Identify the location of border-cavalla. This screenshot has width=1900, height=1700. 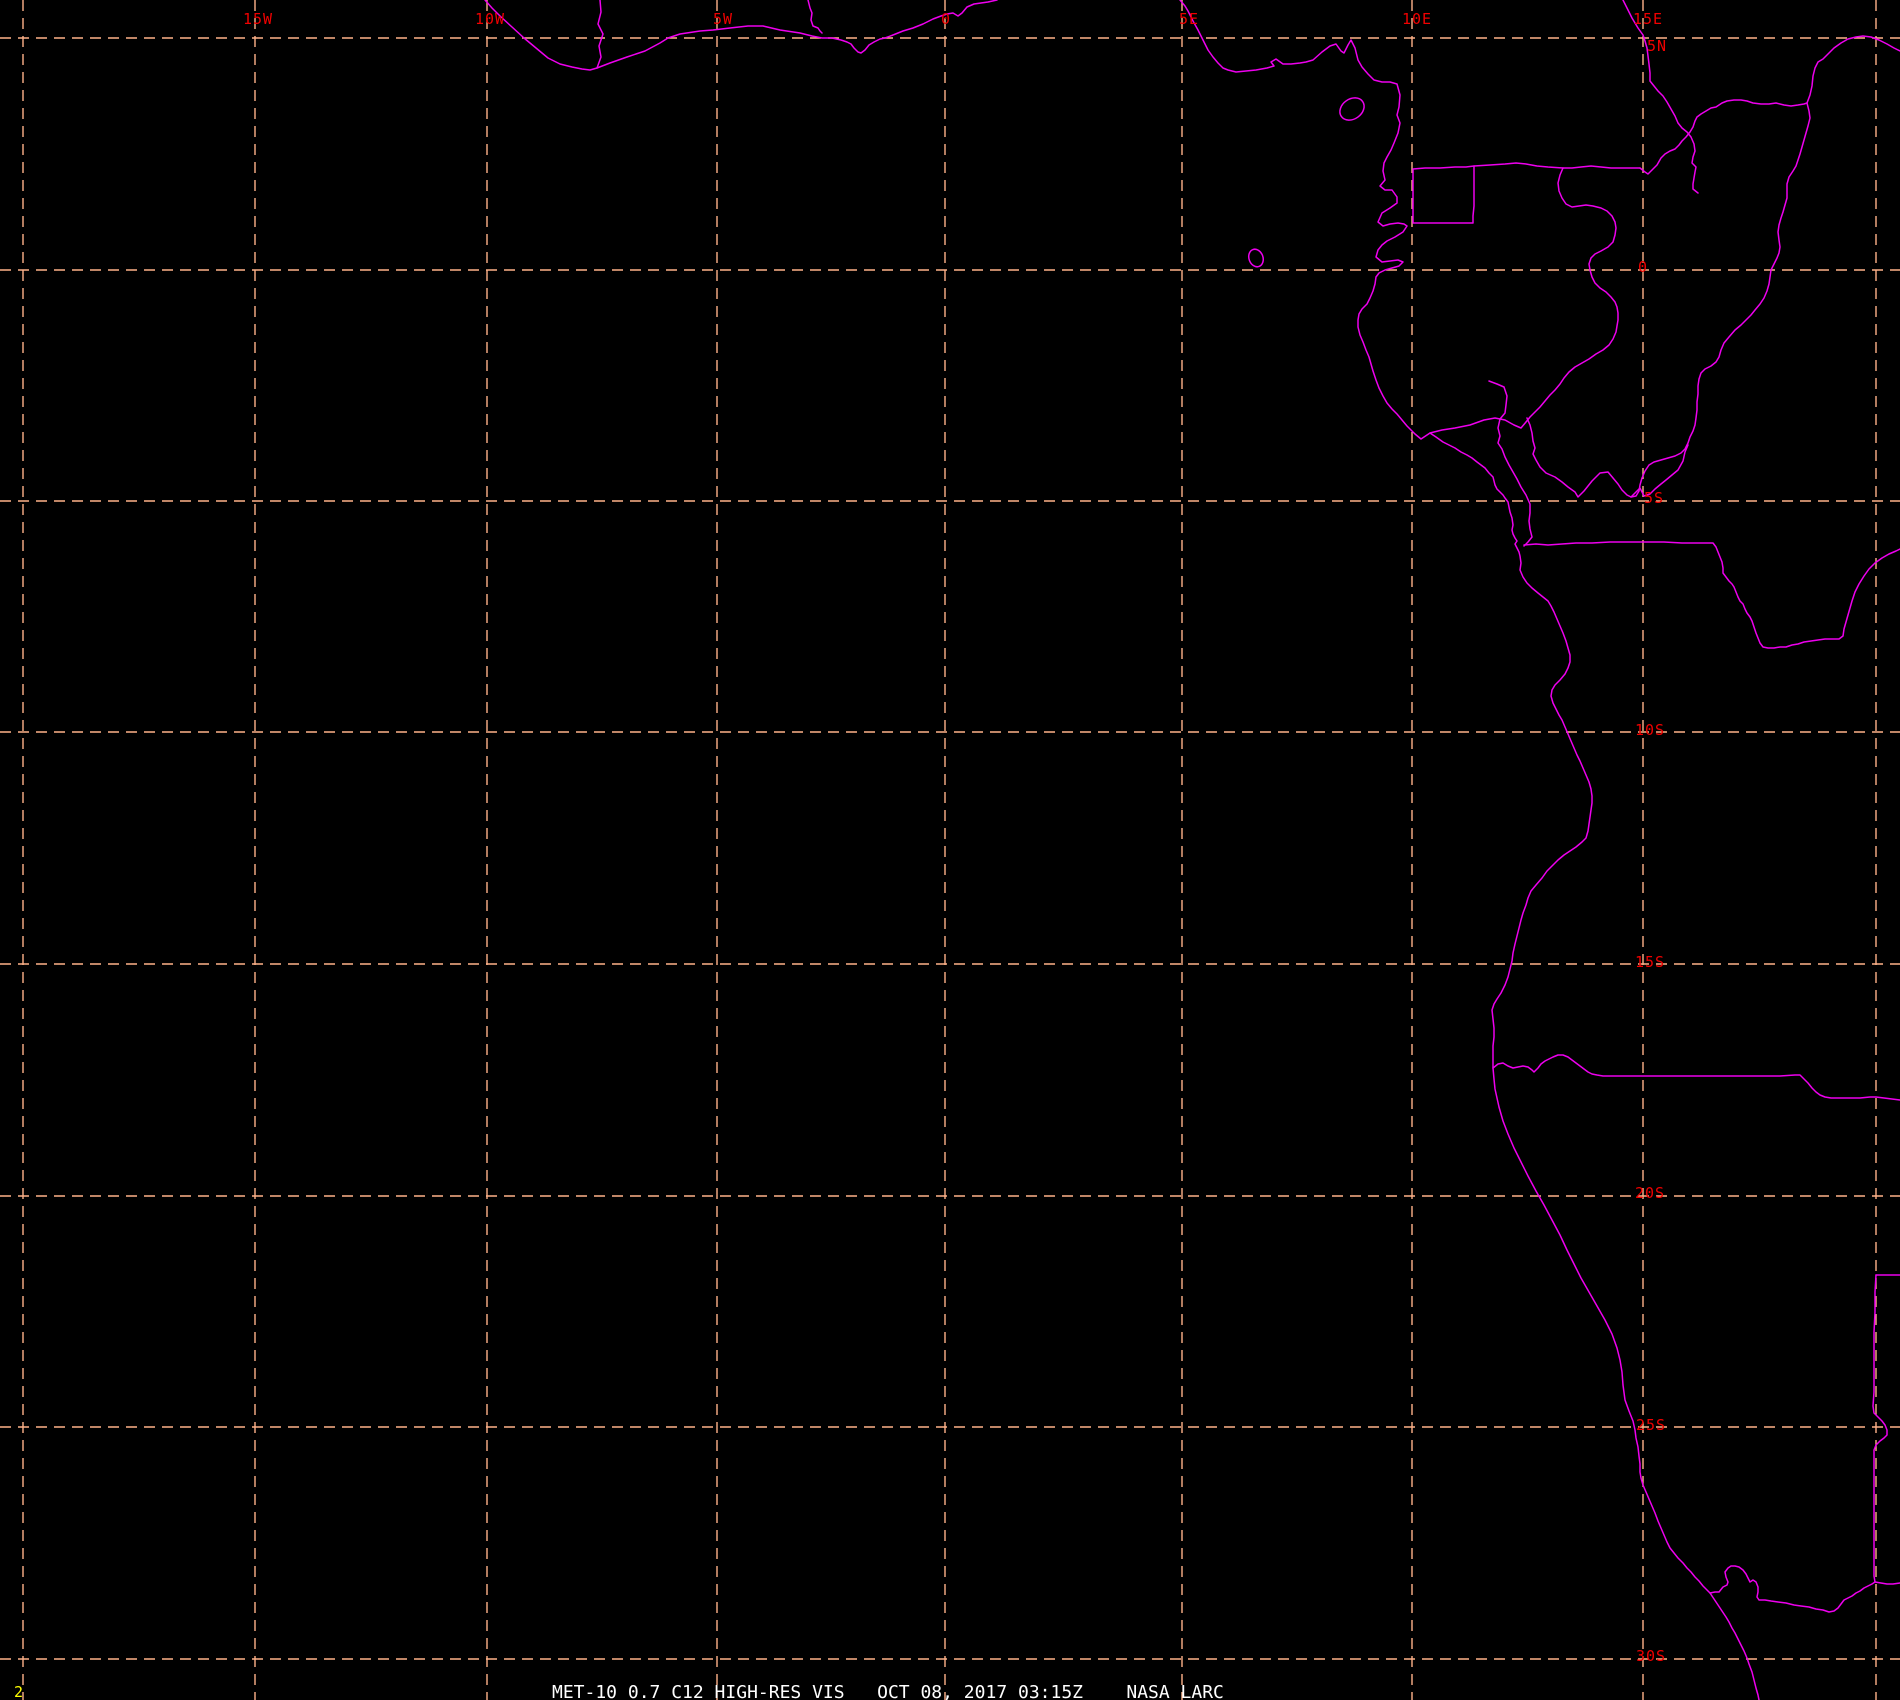
(600, 34).